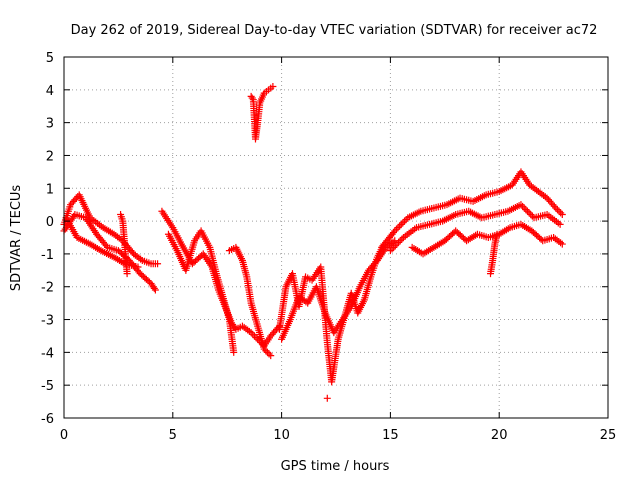 The height and width of the screenshot is (480, 640). Describe the element at coordinates (50, 222) in the screenshot. I see `y-tick-label: 0` at that location.